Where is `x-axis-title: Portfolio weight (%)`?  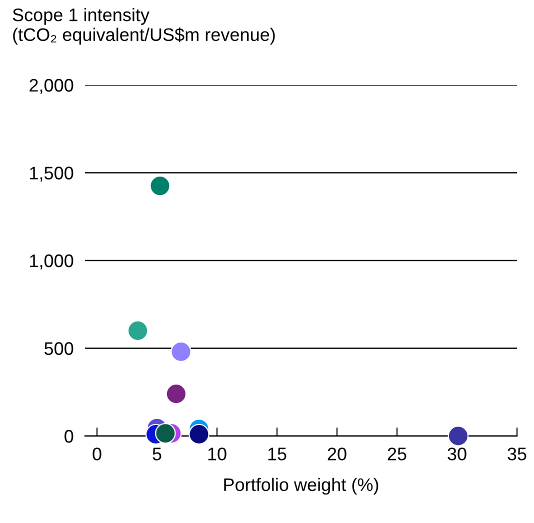
x-axis-title: Portfolio weight (%) is located at coordinates (301, 486).